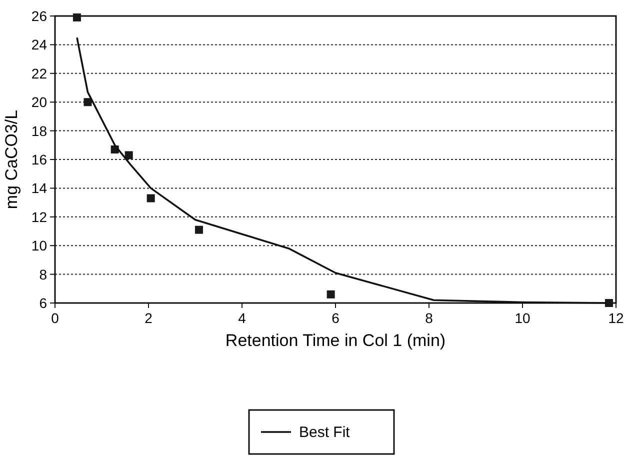  I want to click on y-tick-label: 10, so click(39, 246).